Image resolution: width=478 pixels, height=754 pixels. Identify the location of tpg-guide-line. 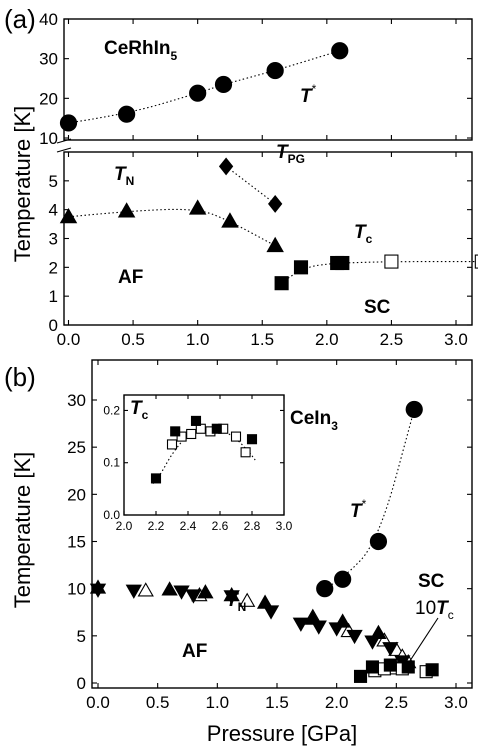
(250, 185).